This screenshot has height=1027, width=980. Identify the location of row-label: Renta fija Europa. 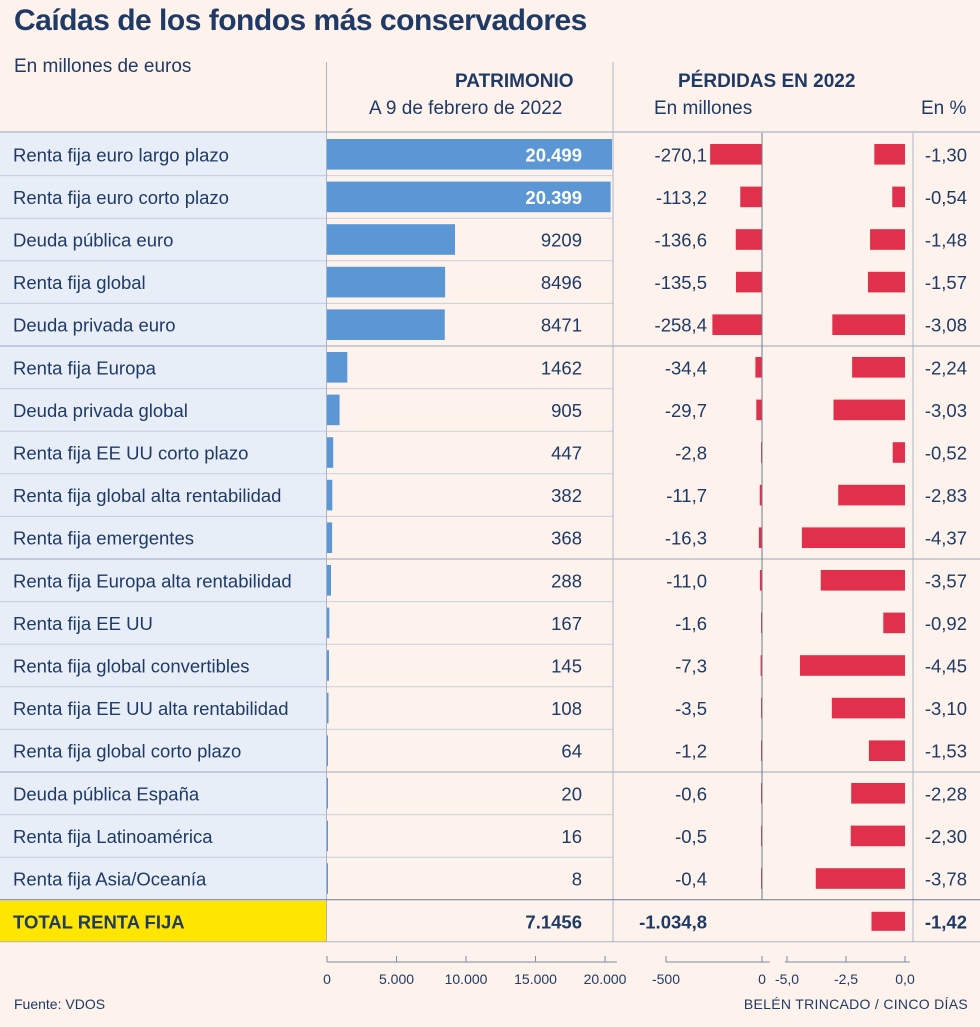
(85, 367).